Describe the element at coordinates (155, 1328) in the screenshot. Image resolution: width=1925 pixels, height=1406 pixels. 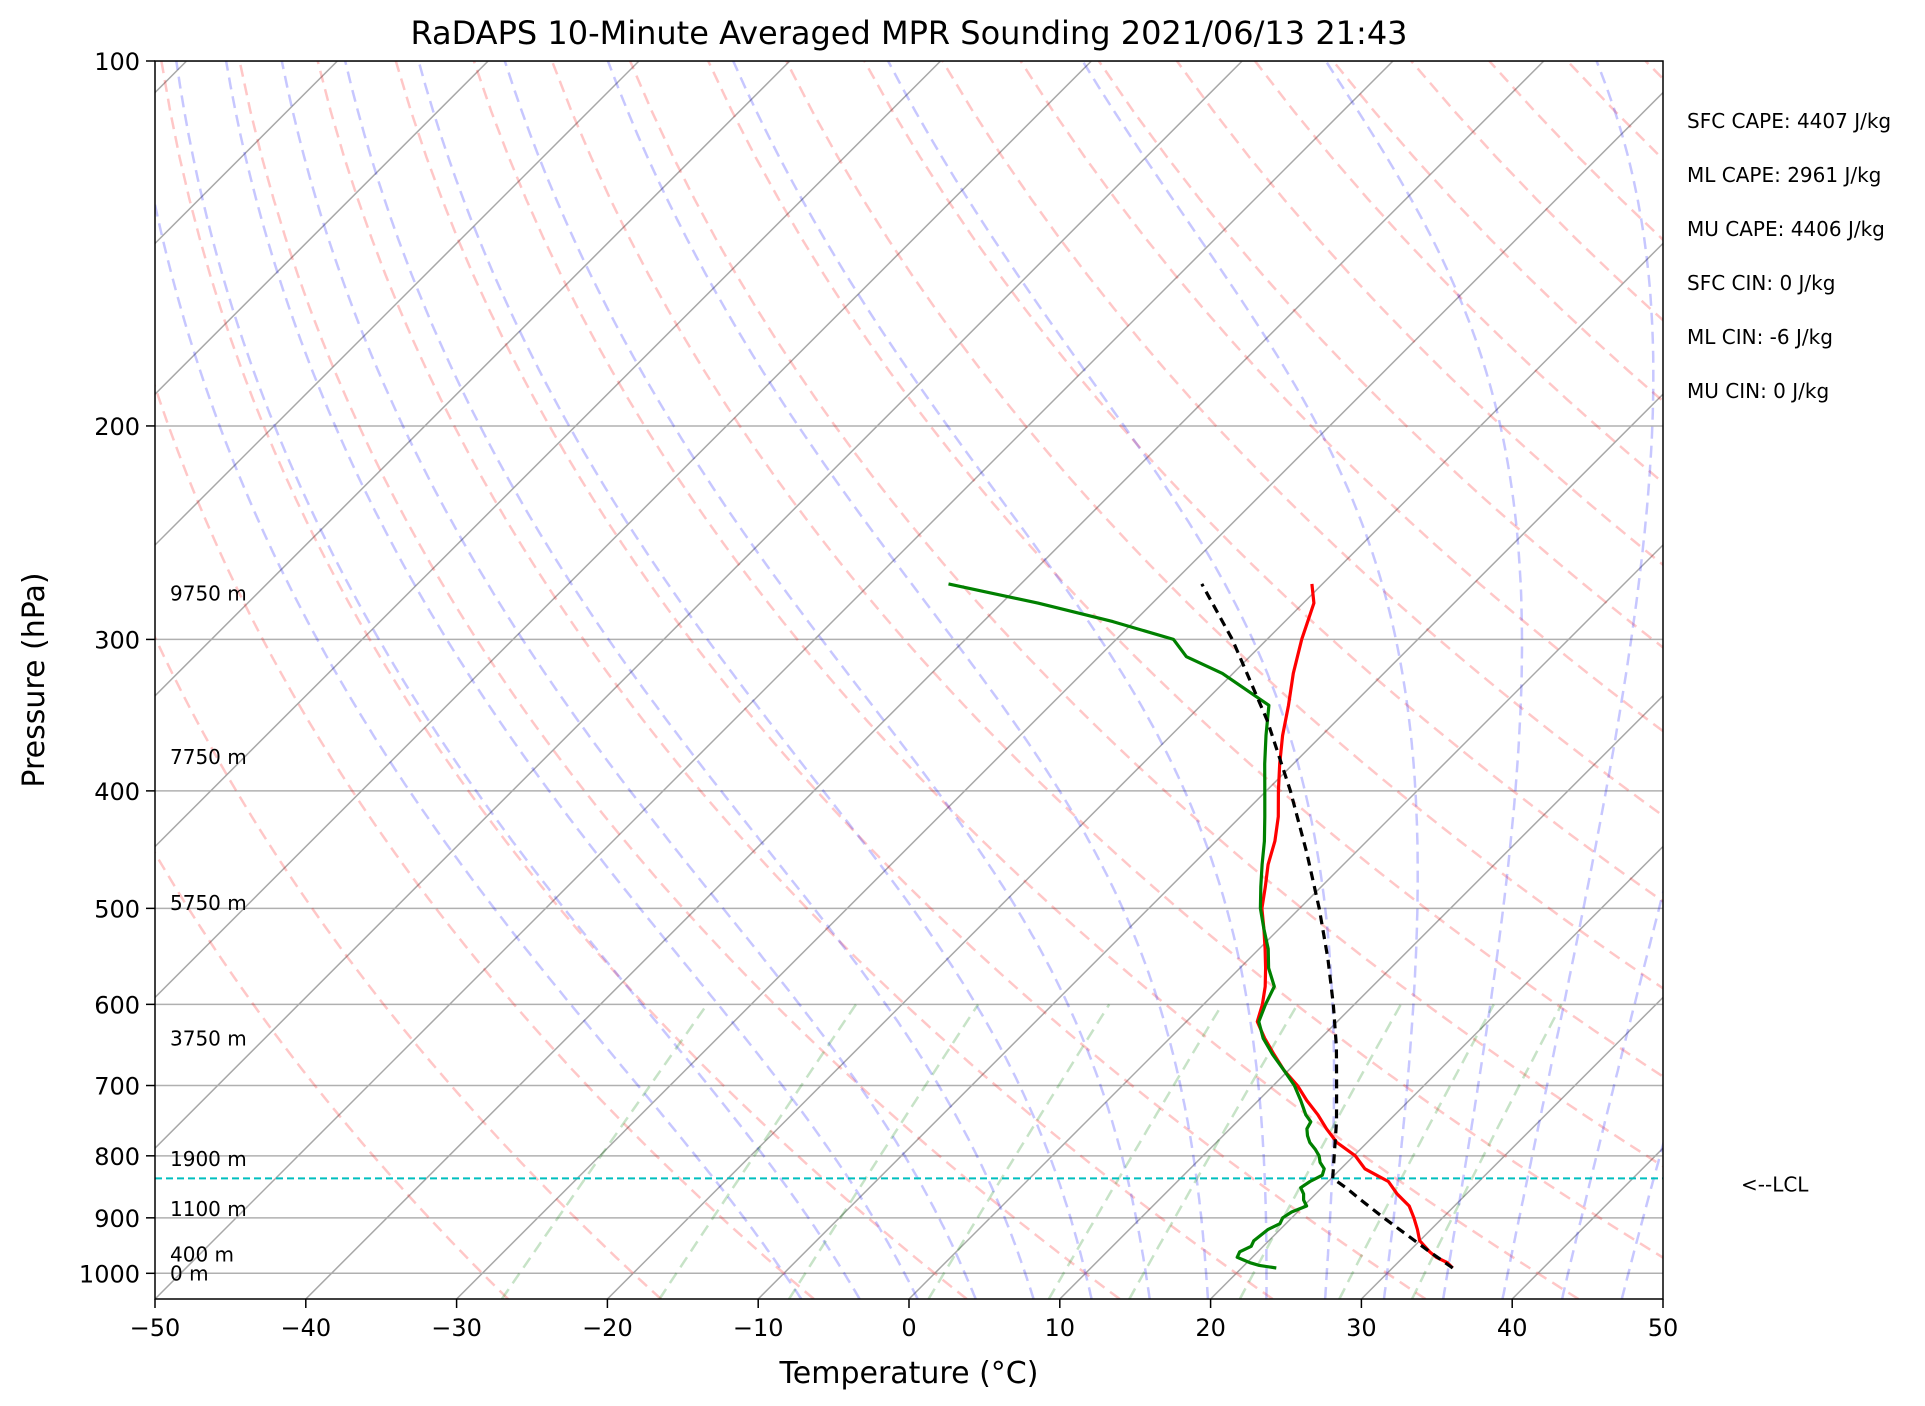
I see `x-tick-label: −50` at that location.